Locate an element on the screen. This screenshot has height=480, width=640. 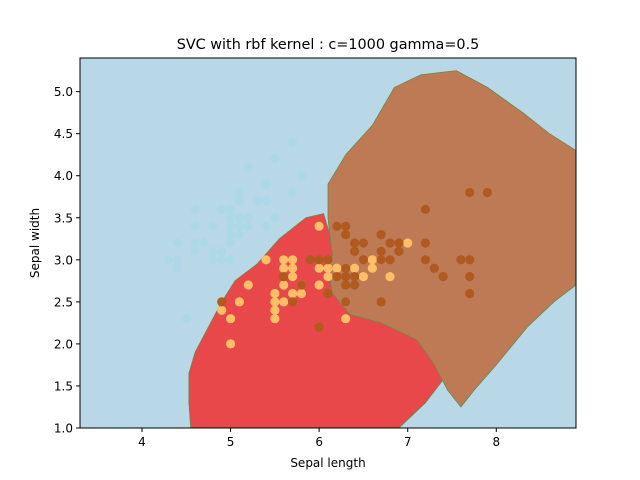
y-tick-label: 4.0 is located at coordinates (63, 176).